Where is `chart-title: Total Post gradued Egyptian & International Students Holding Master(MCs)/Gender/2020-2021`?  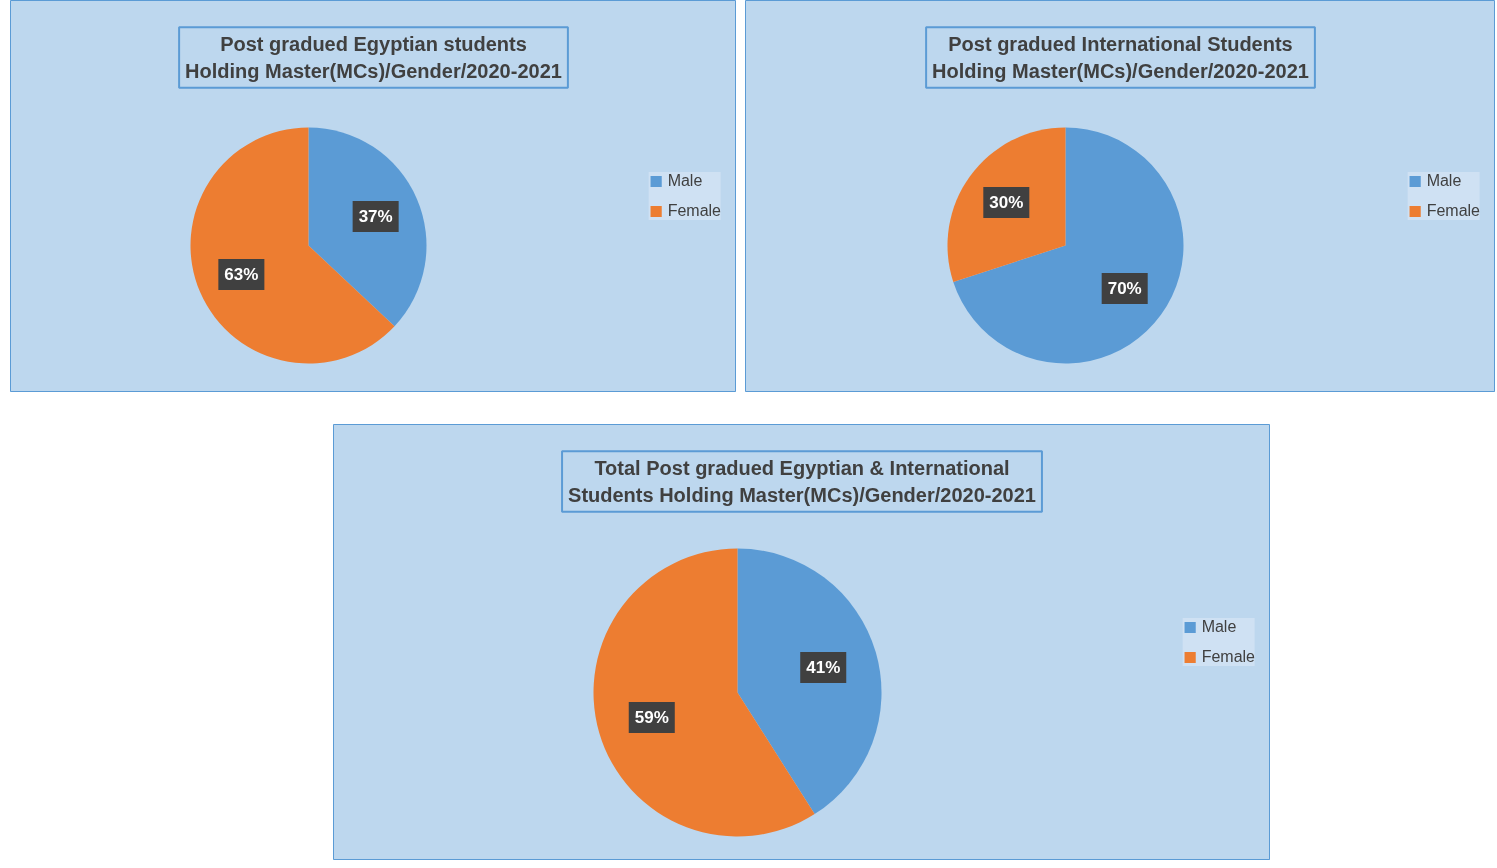 chart-title: Total Post gradued Egyptian & International Students Holding Master(MCs)/Gender/2020-2021 is located at coordinates (802, 481).